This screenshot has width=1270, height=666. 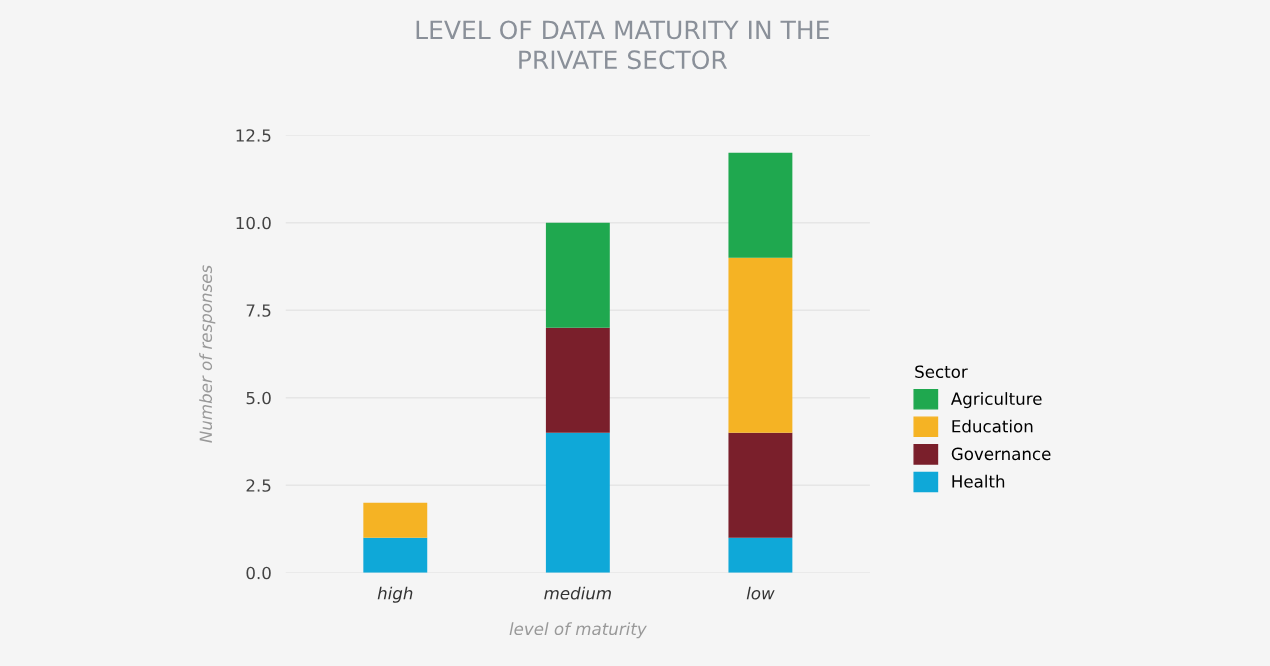 What do you see at coordinates (992, 426) in the screenshot?
I see `legend-label: Education` at bounding box center [992, 426].